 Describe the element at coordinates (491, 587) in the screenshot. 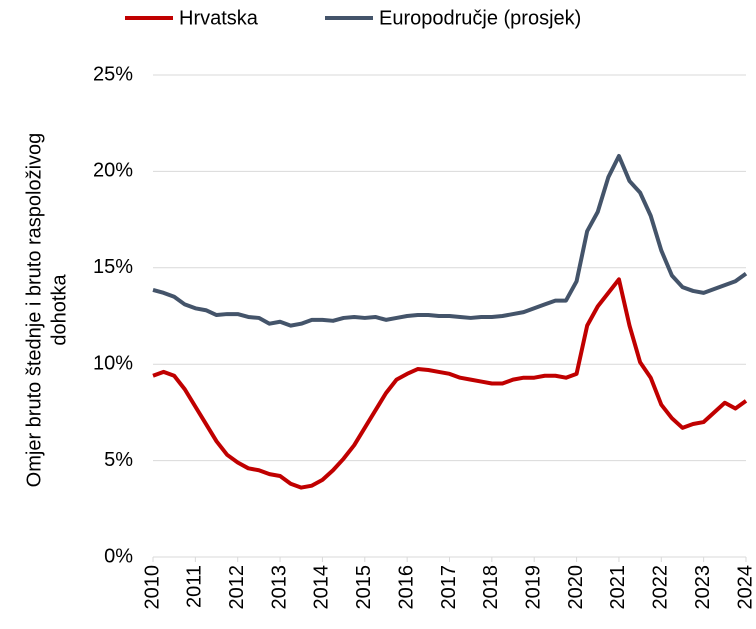

I see `x-tick-label: 2018` at that location.